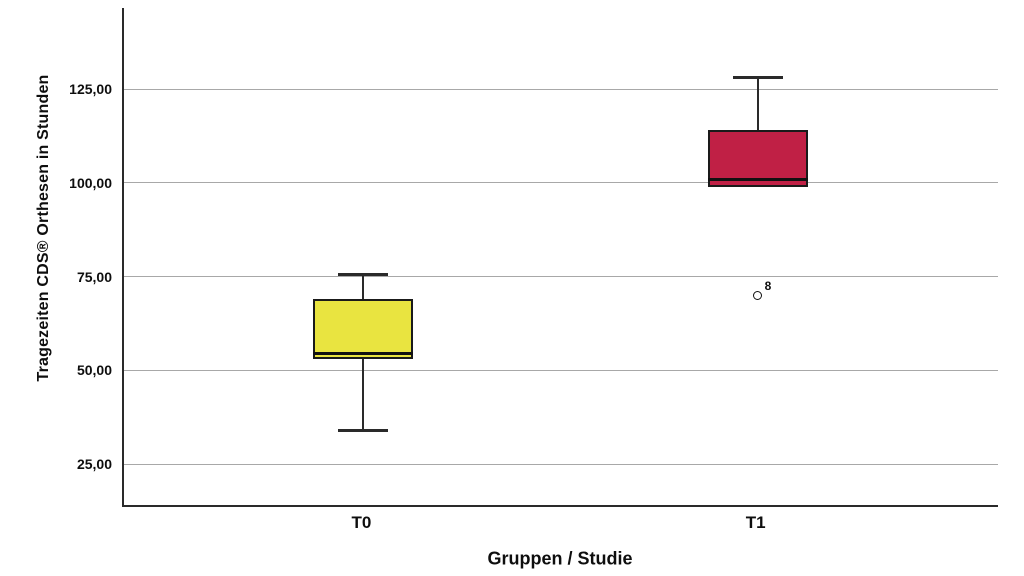 This screenshot has width=1024, height=576. Describe the element at coordinates (560, 558) in the screenshot. I see `x-axis-title: Gruppen / Studie` at that location.